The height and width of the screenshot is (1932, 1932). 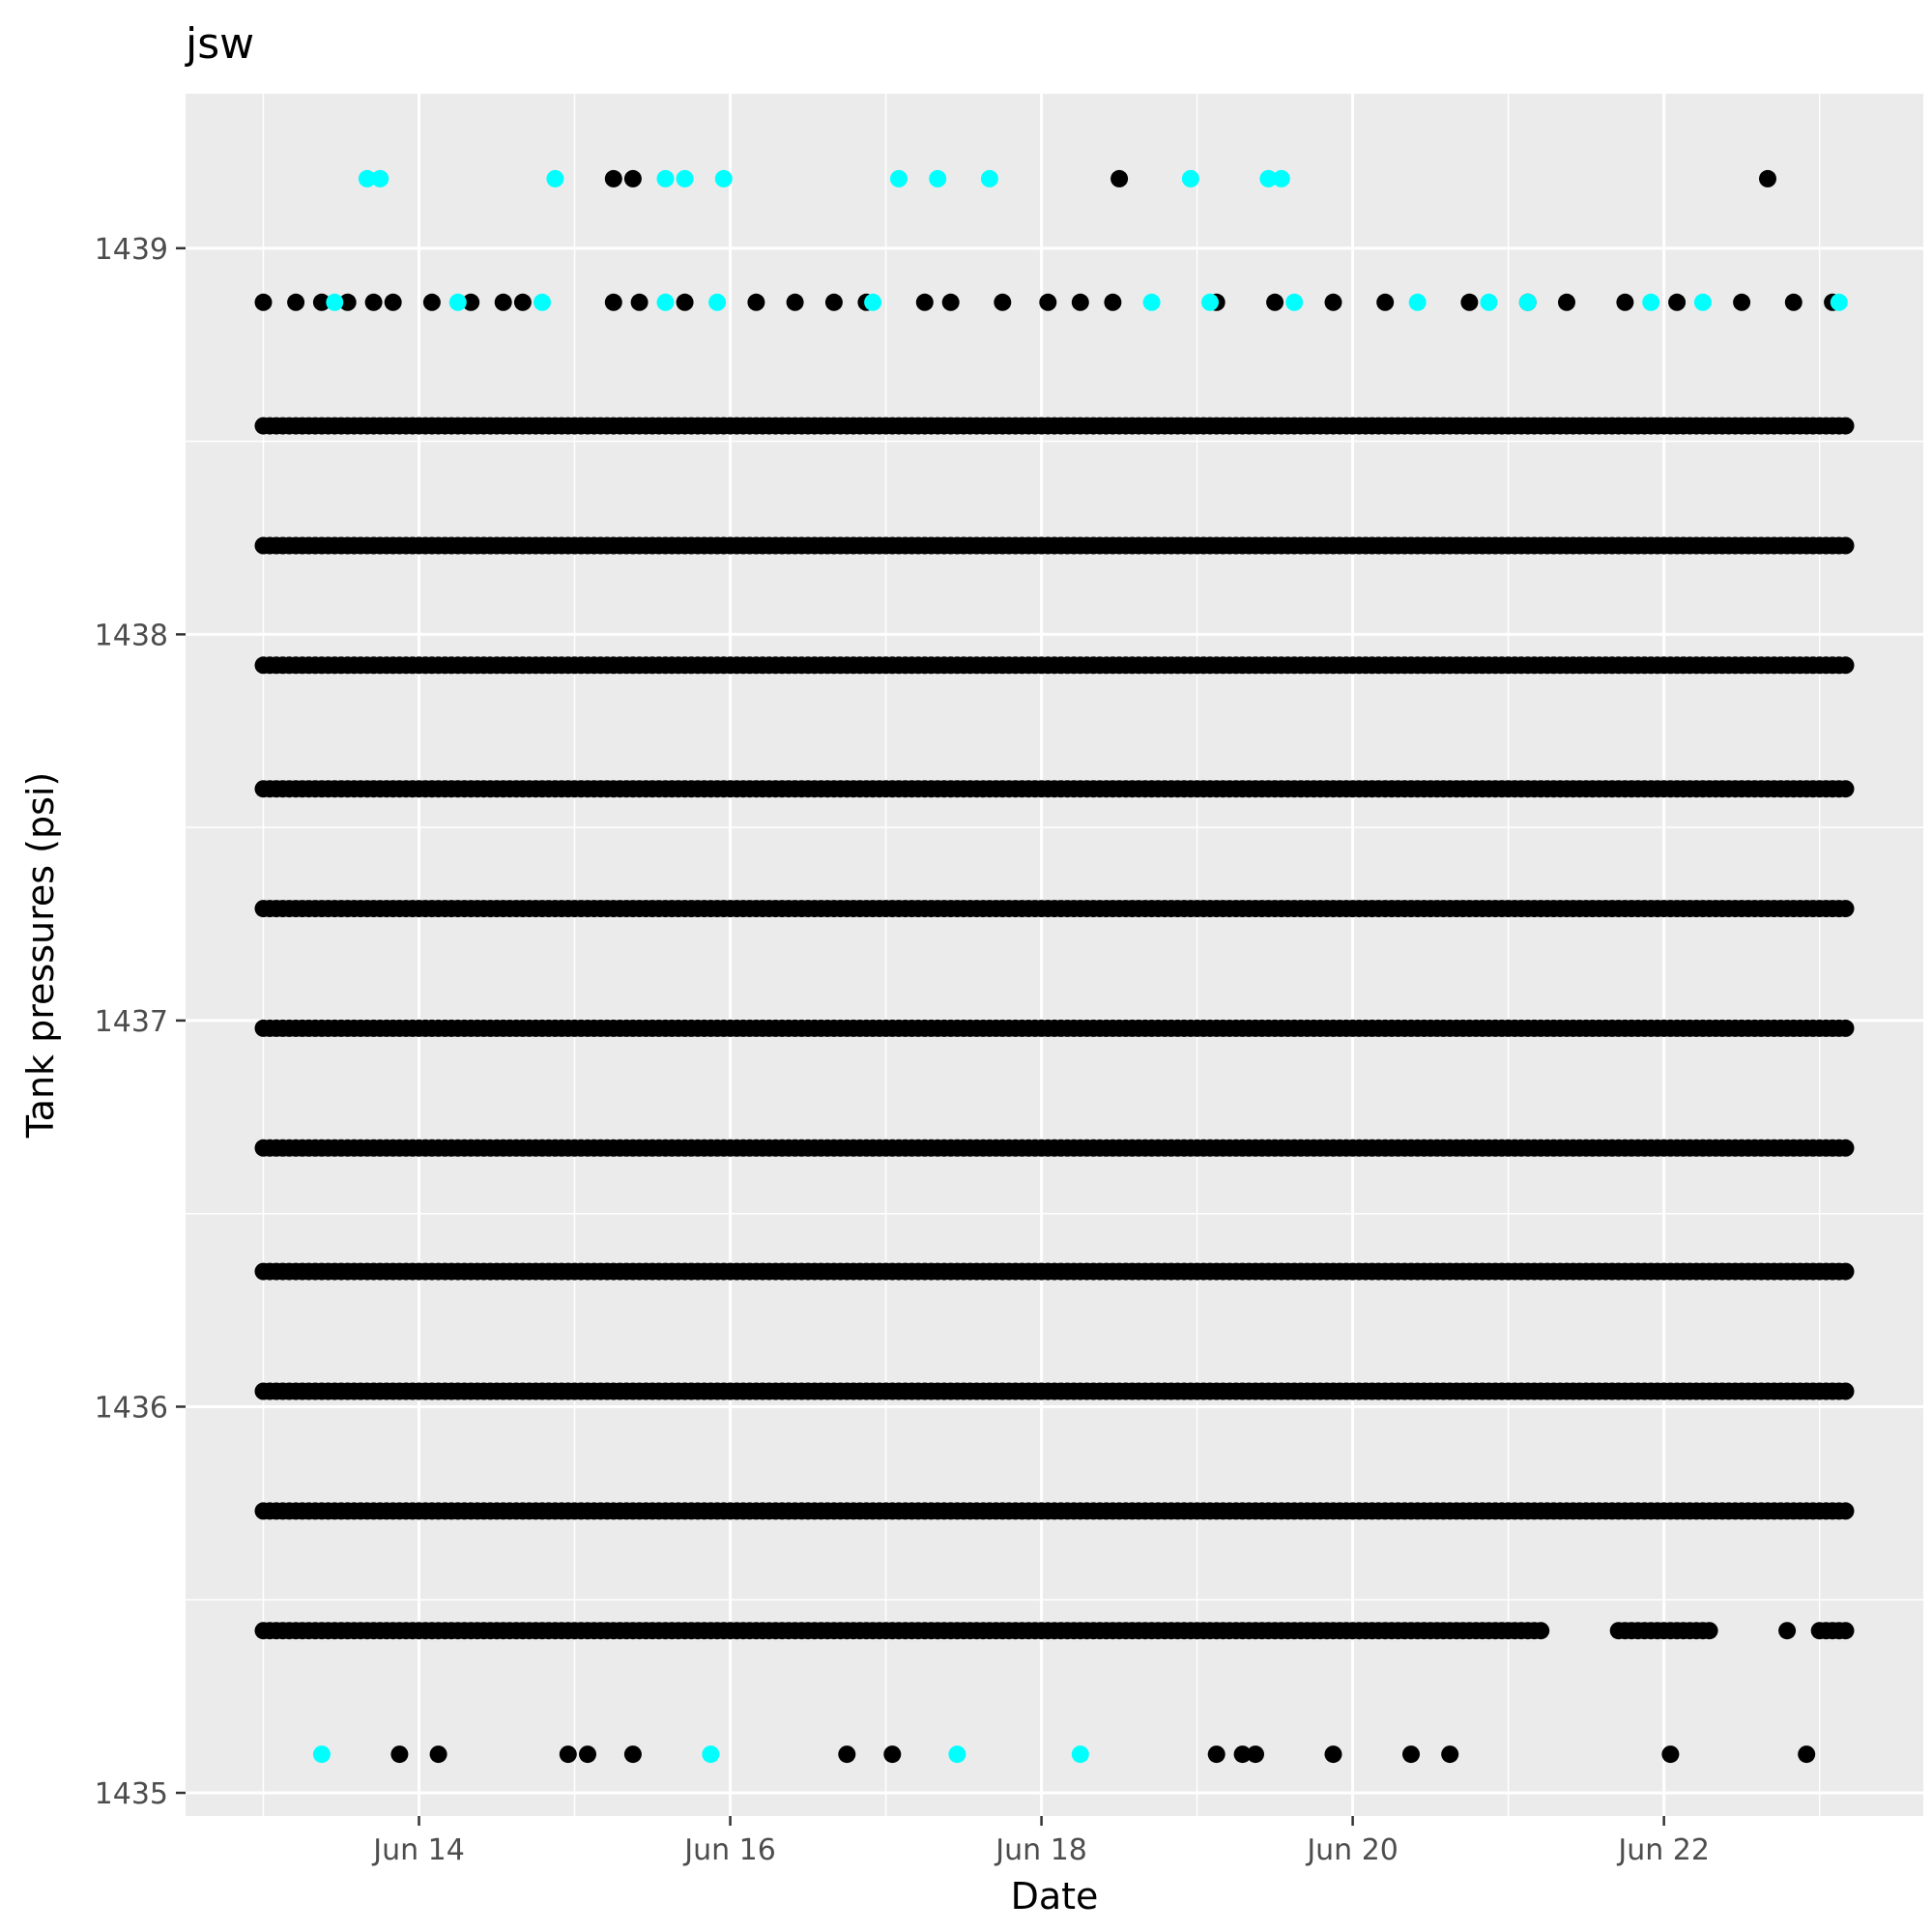 What do you see at coordinates (219, 44) in the screenshot?
I see `chart-title: jsw` at bounding box center [219, 44].